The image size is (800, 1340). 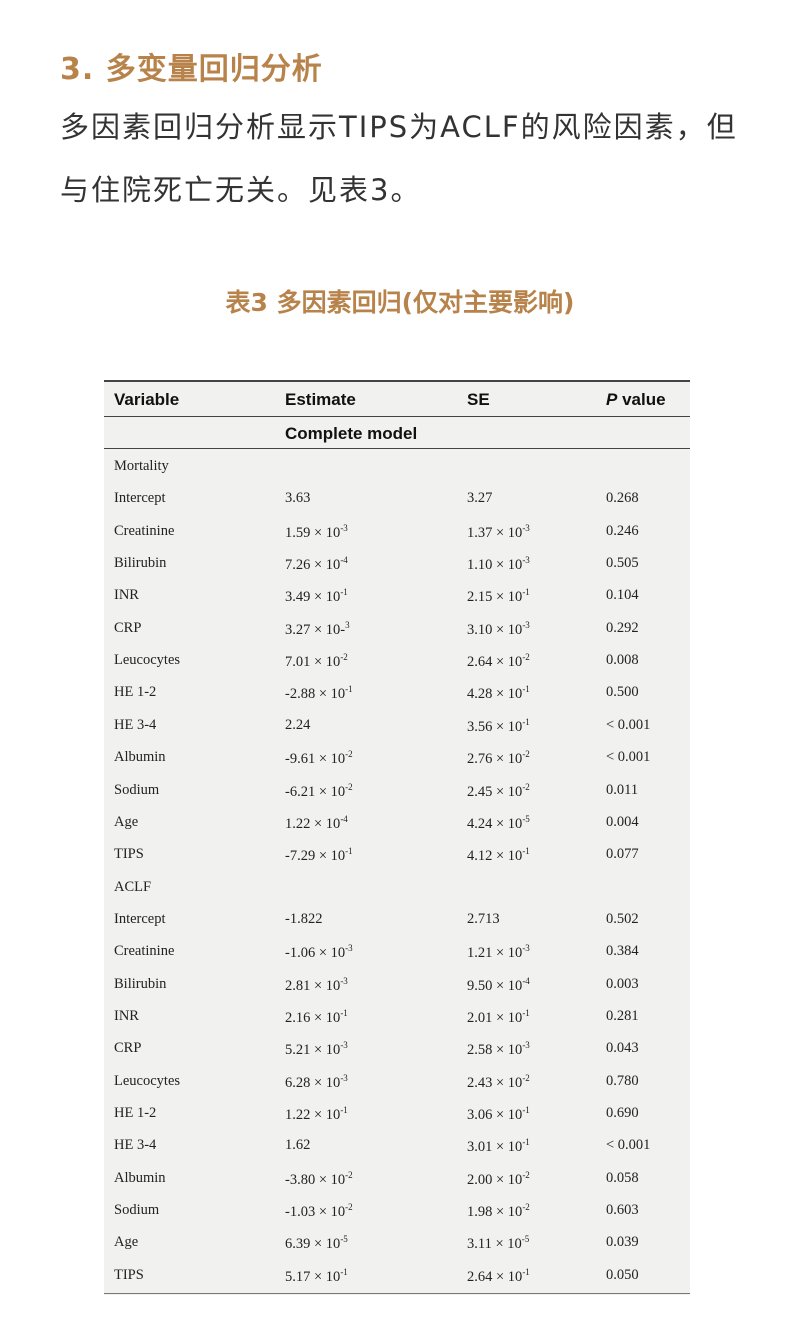 I want to click on cell-base: 1.59 × 10, so click(x=313, y=532).